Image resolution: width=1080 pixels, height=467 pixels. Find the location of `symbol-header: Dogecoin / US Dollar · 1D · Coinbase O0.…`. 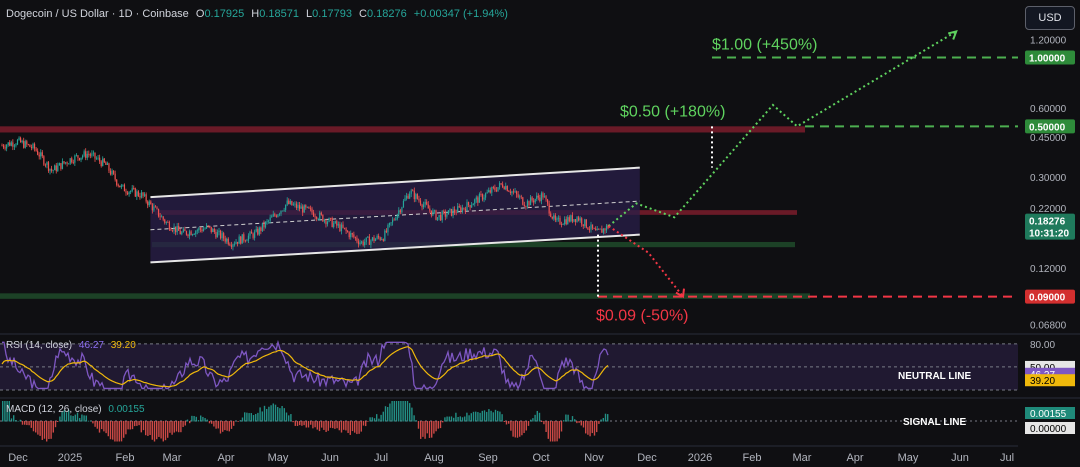

symbol-header: Dogecoin / US Dollar · 1D · Coinbase O0.… is located at coordinates (257, 14).